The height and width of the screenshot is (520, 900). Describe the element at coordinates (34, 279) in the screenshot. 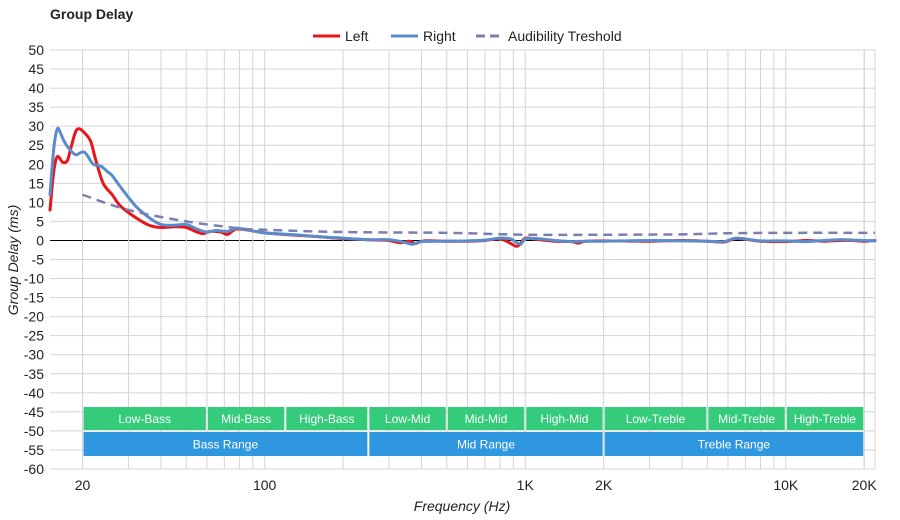

I see `y-tick-label: -10` at that location.